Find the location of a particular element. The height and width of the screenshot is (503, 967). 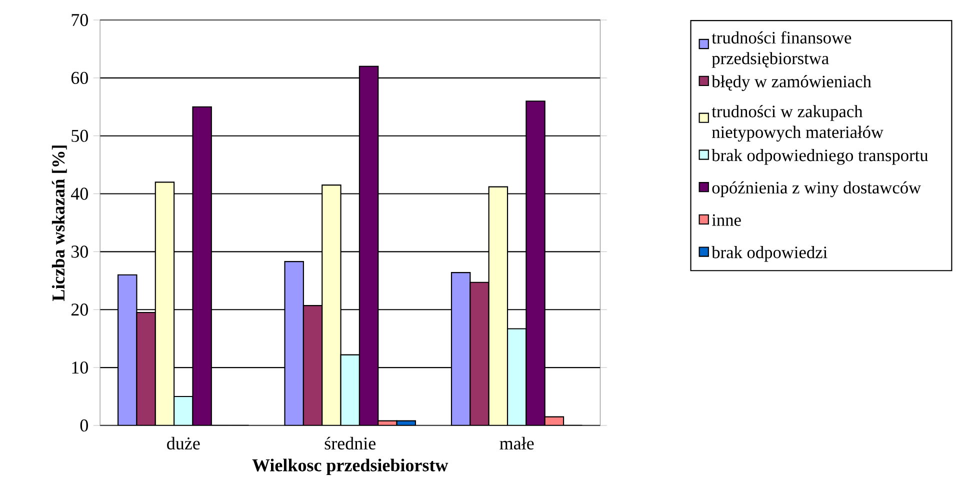

x-axis-title: Wielkosc przedsiebiorstw is located at coordinates (350, 467).